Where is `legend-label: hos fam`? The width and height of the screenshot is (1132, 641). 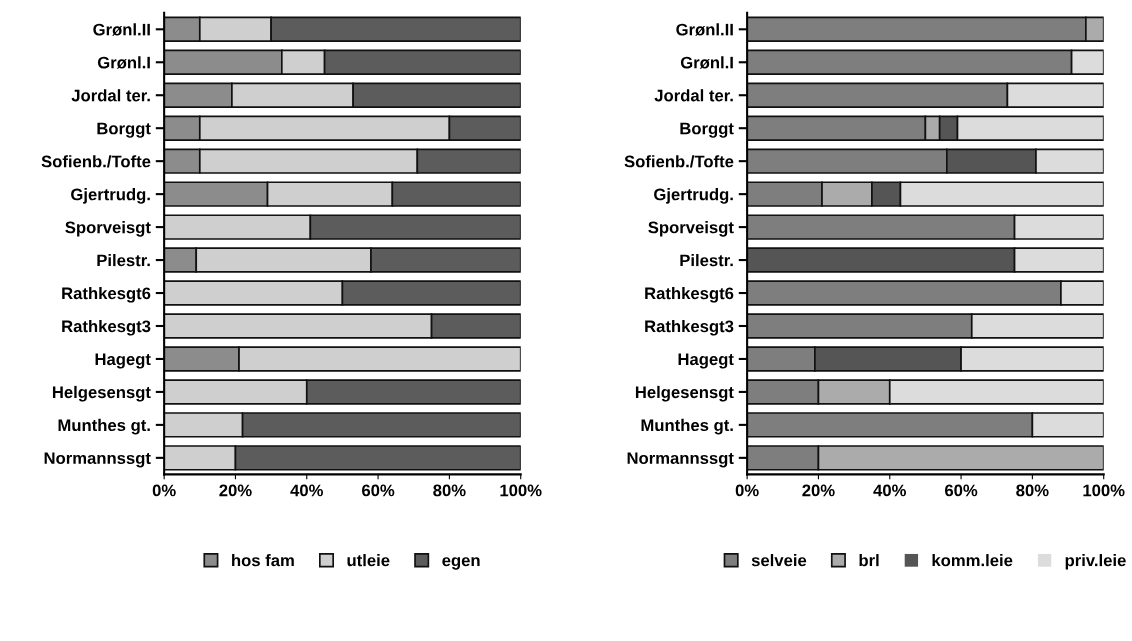
legend-label: hos fam is located at coordinates (263, 560).